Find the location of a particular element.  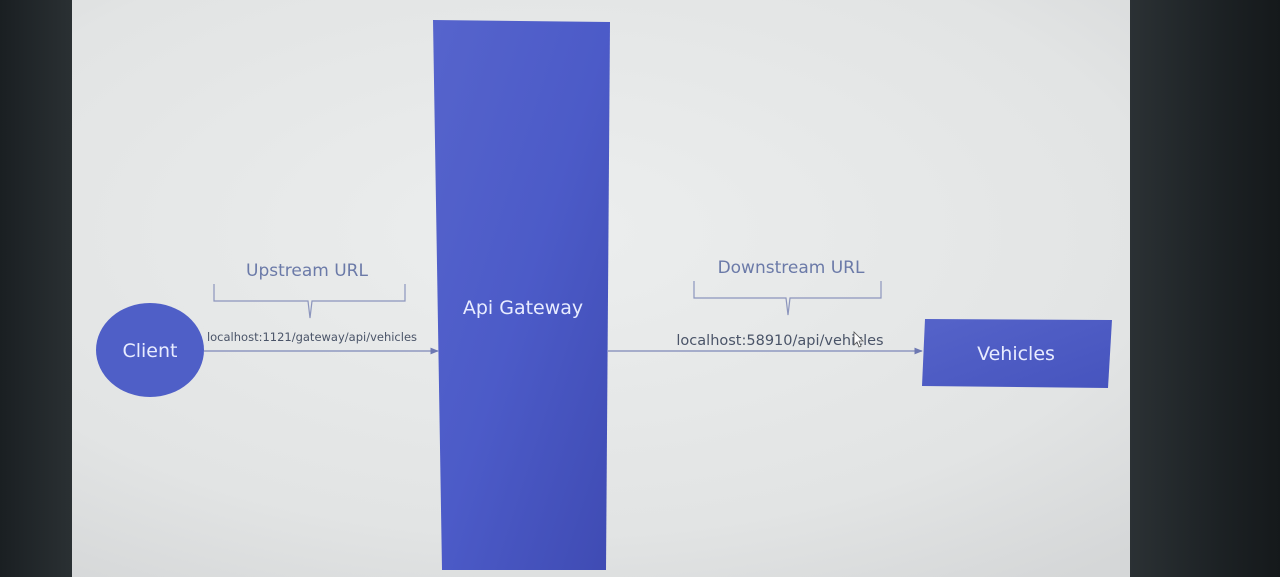

downstream-url-value: localhost:58910/api/vehicles is located at coordinates (779, 341).